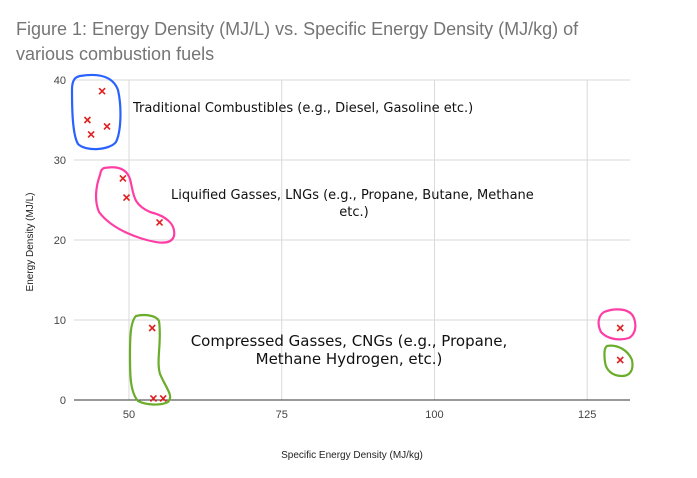 The image size is (697, 478). What do you see at coordinates (63, 401) in the screenshot?
I see `y-tick-label: 0` at bounding box center [63, 401].